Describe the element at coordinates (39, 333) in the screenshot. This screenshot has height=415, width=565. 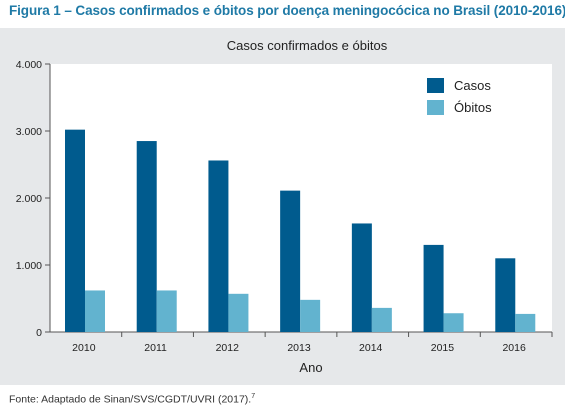
I see `y-tick-label: 0` at that location.